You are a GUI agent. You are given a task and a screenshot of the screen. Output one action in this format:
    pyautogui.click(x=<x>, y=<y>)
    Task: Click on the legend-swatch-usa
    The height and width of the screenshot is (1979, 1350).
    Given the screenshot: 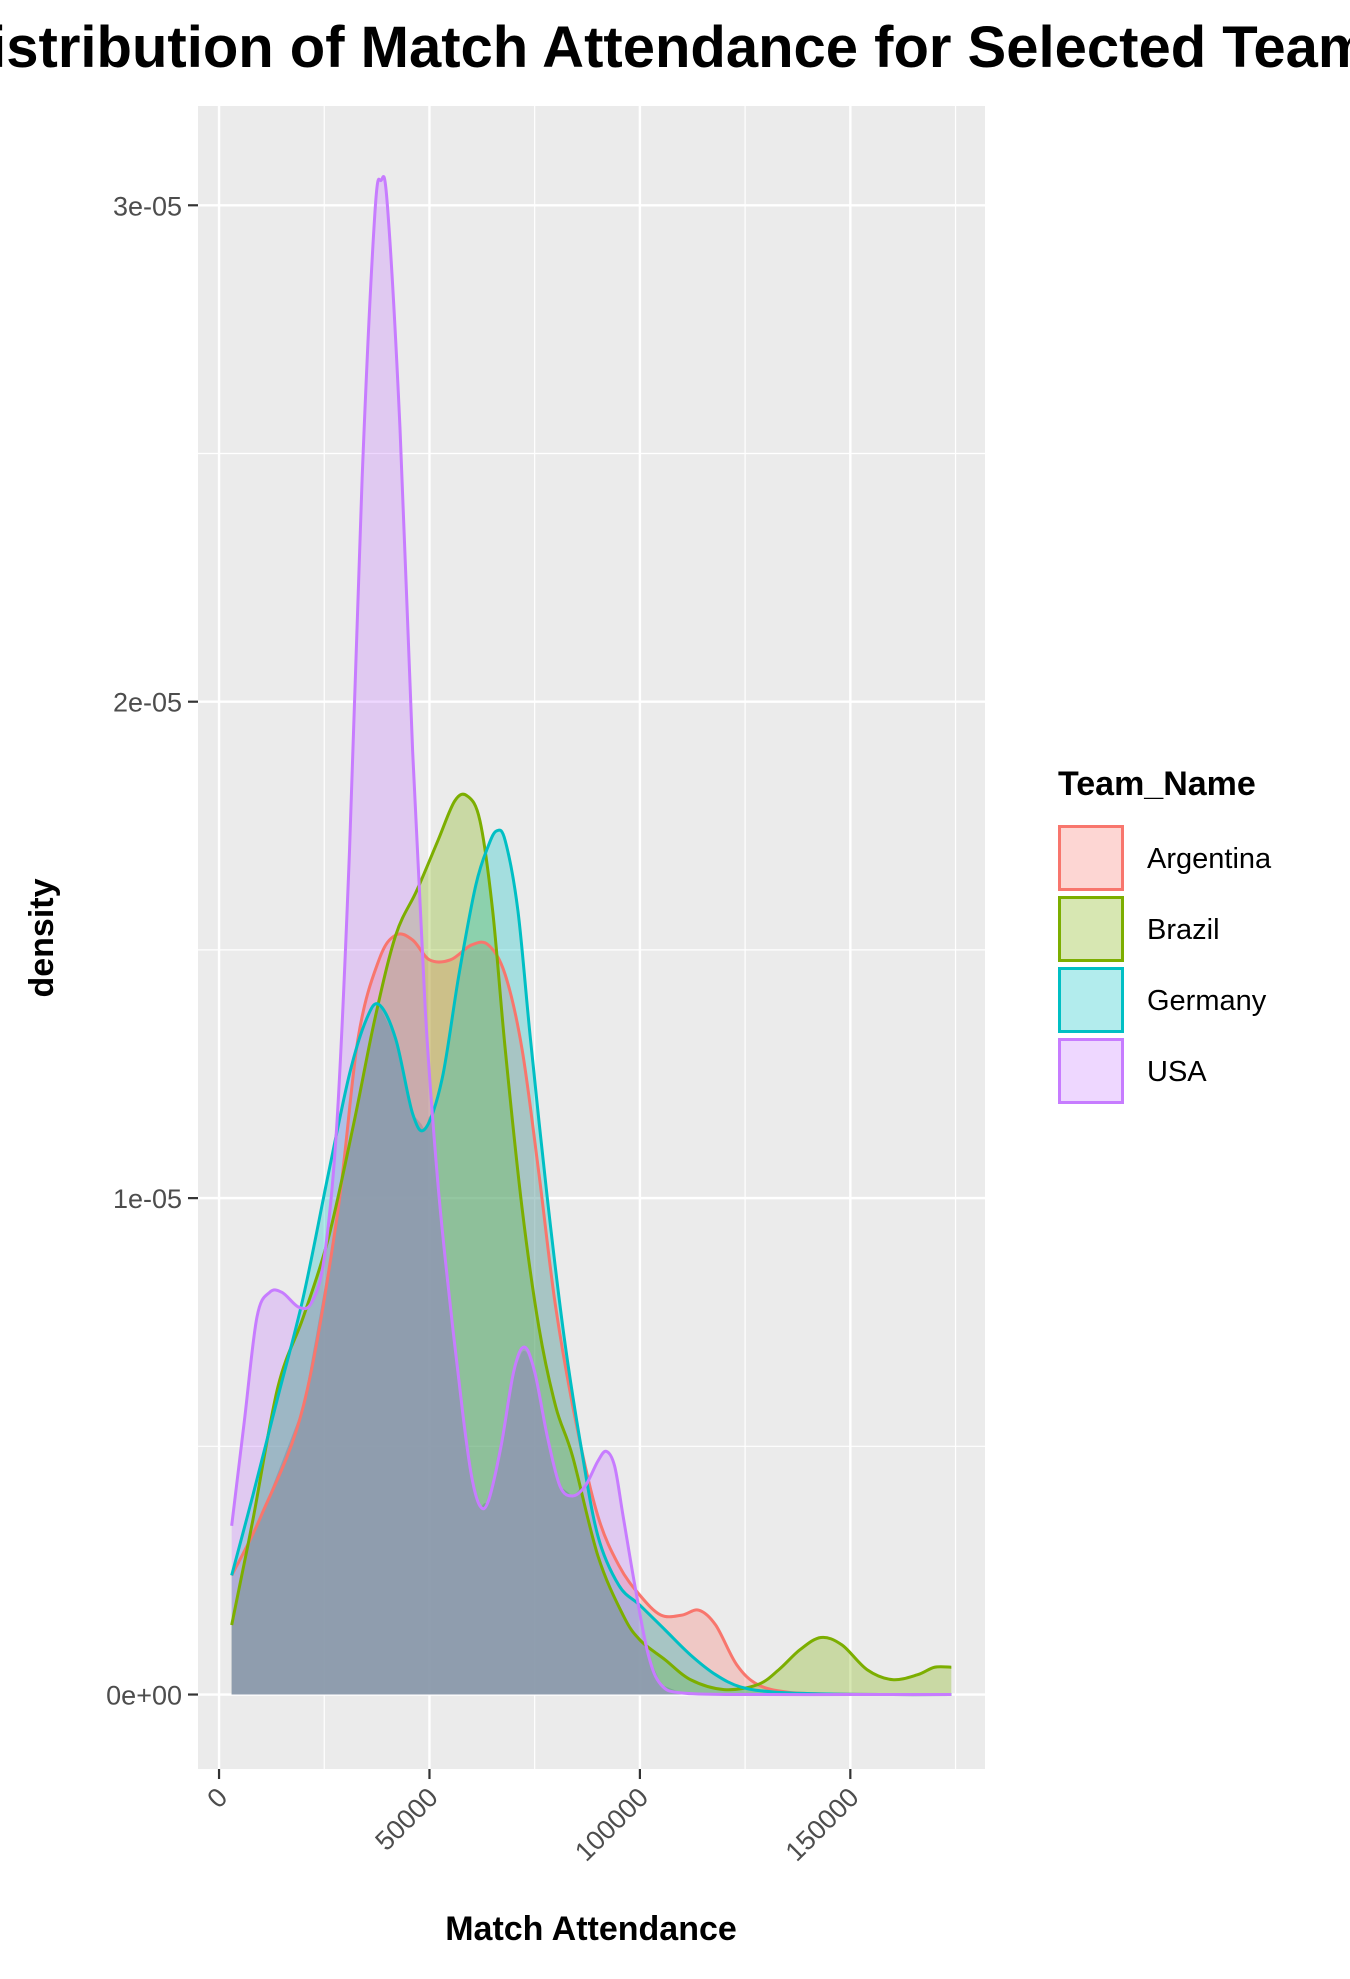 What is the action you would take?
    pyautogui.click(x=1091, y=1071)
    